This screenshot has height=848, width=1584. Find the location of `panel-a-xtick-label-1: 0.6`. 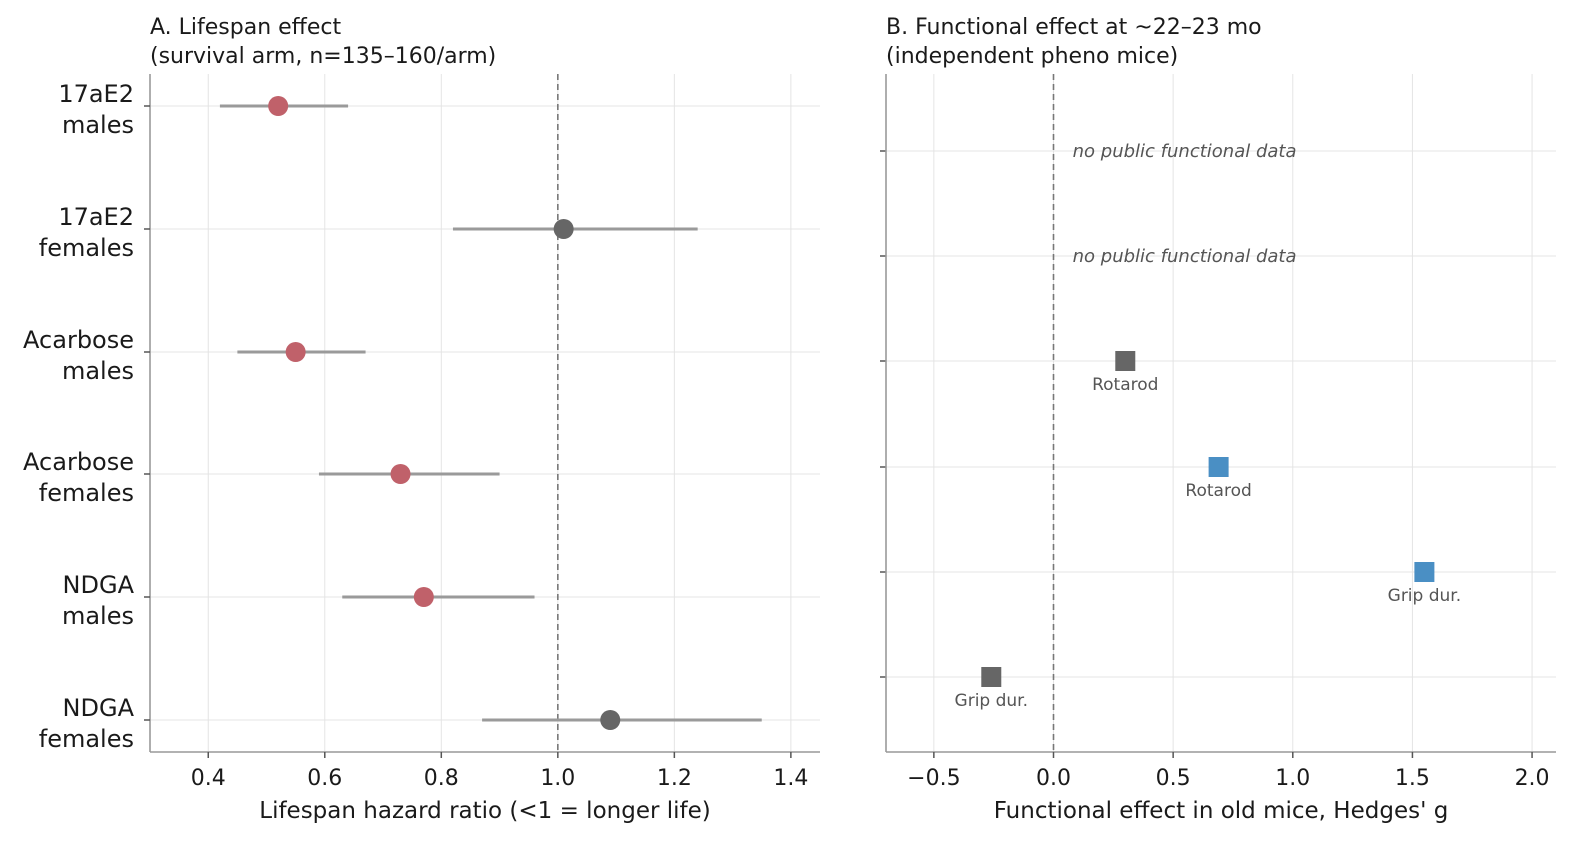

panel-a-xtick-label-1: 0.6 is located at coordinates (324, 778).